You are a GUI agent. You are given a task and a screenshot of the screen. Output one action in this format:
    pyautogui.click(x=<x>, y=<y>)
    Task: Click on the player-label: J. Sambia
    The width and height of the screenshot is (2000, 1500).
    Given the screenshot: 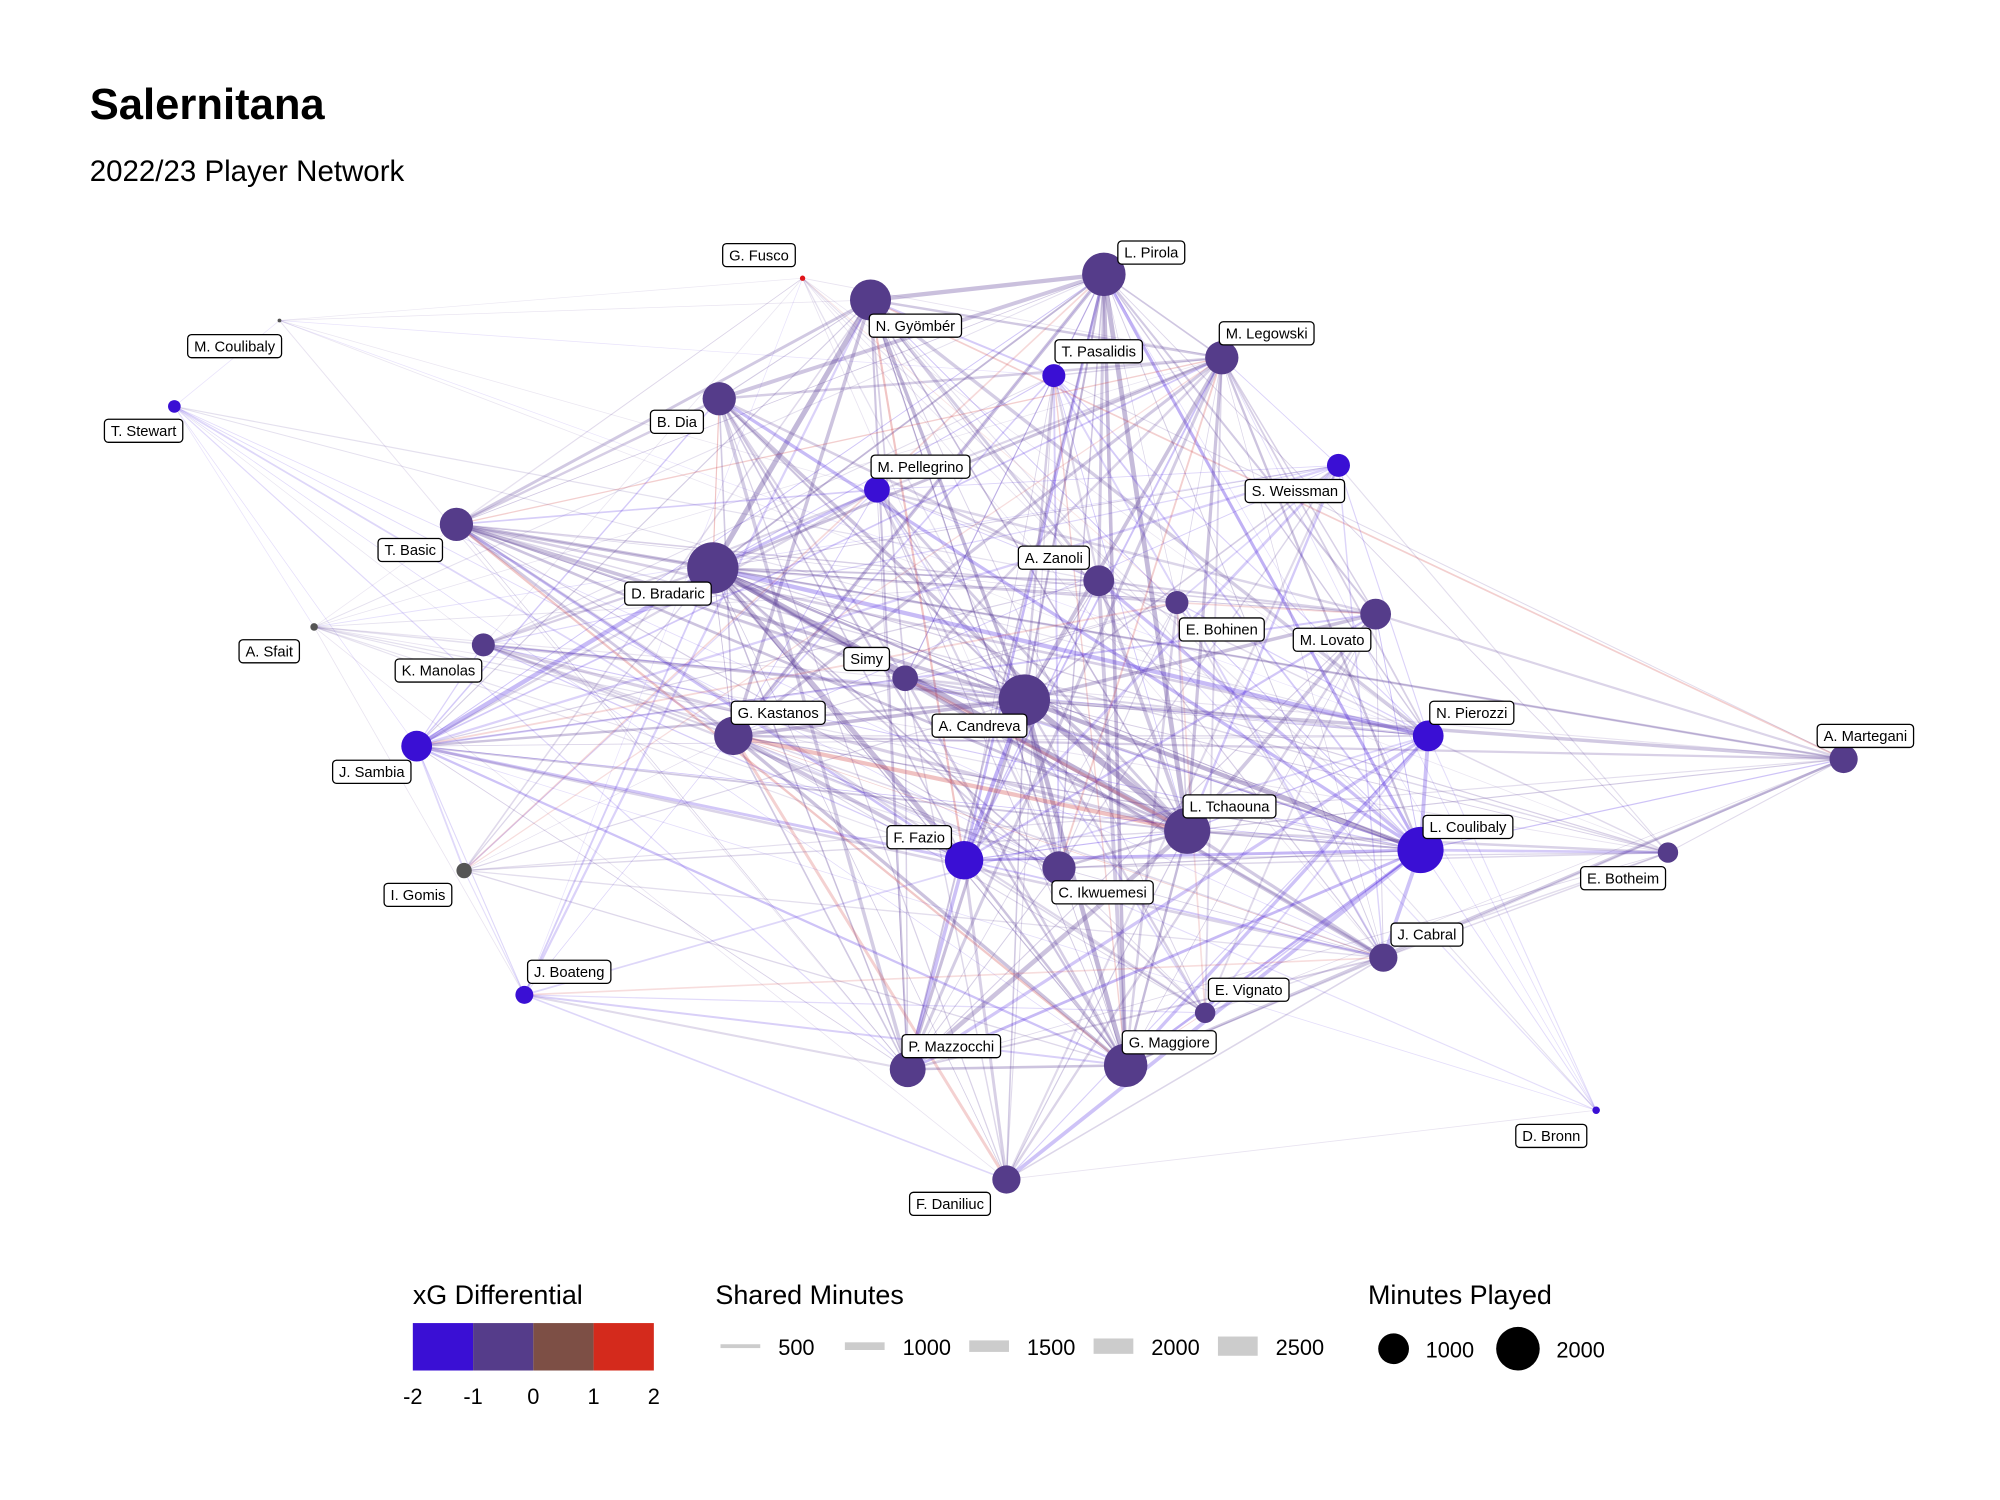 What is the action you would take?
    pyautogui.click(x=371, y=771)
    